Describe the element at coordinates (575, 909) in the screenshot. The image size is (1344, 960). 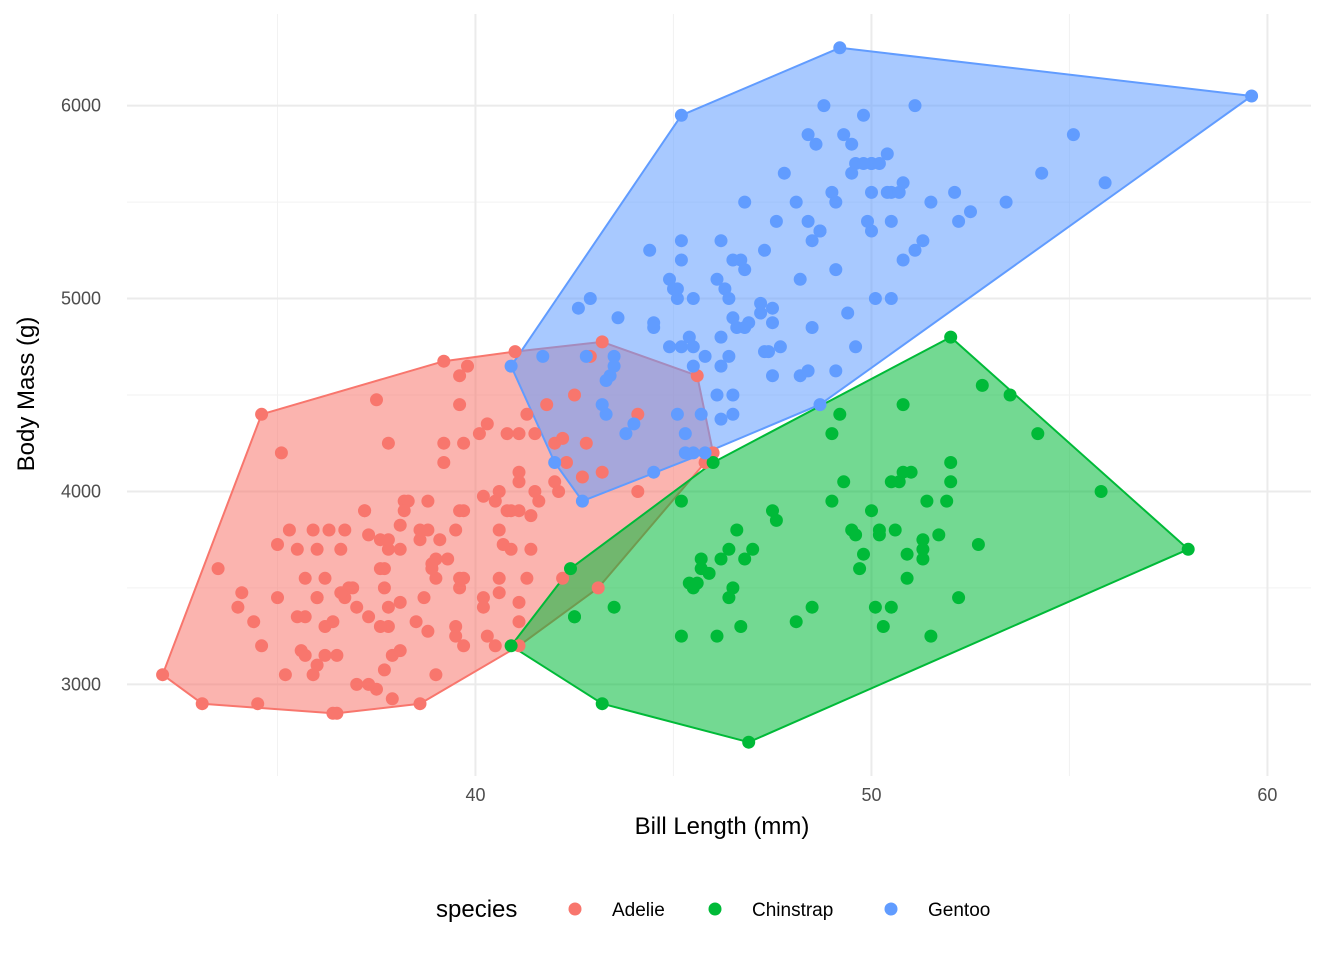
I see `legend-key-adelie` at that location.